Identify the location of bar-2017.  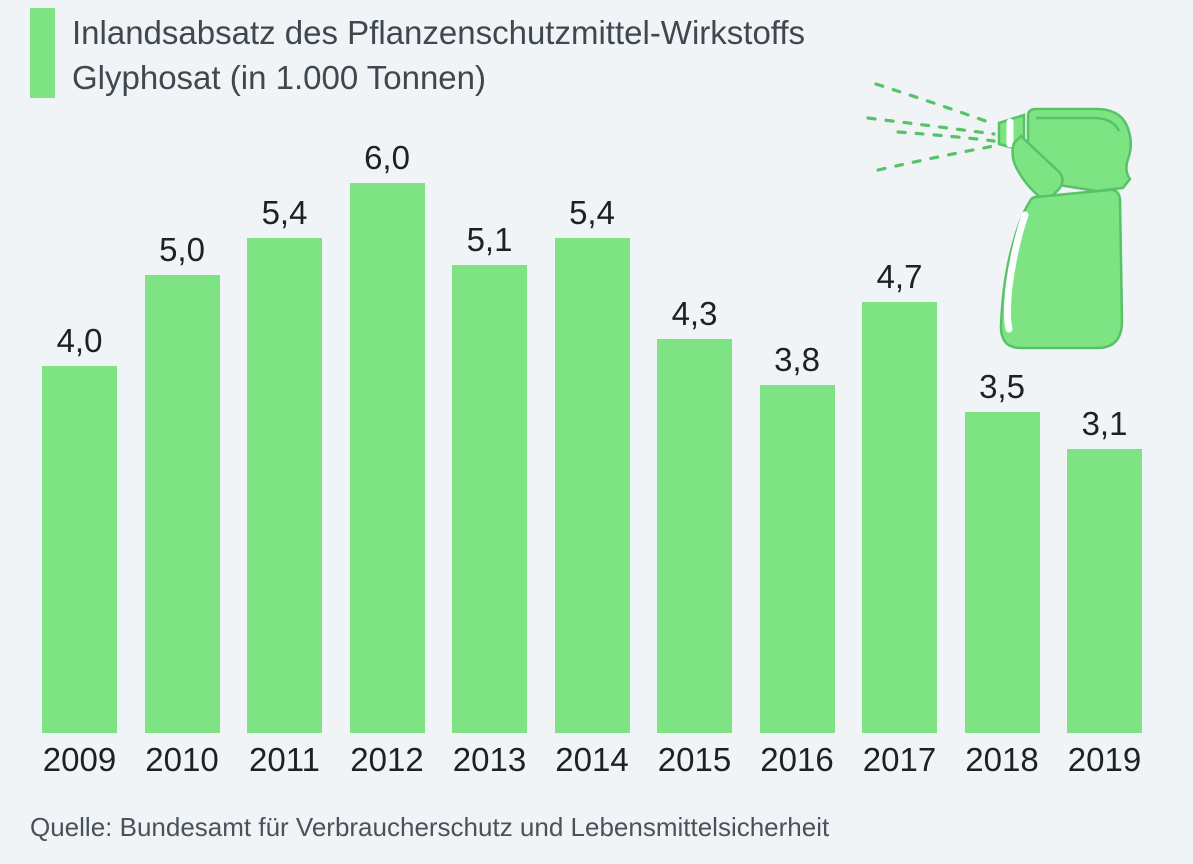
(899, 517).